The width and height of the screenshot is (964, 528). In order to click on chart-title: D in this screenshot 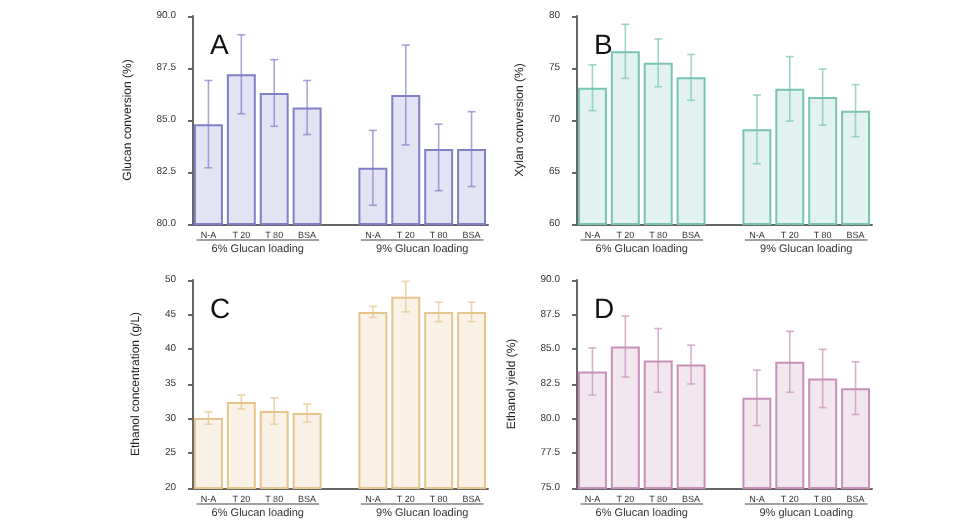, I will do `click(604, 308)`.